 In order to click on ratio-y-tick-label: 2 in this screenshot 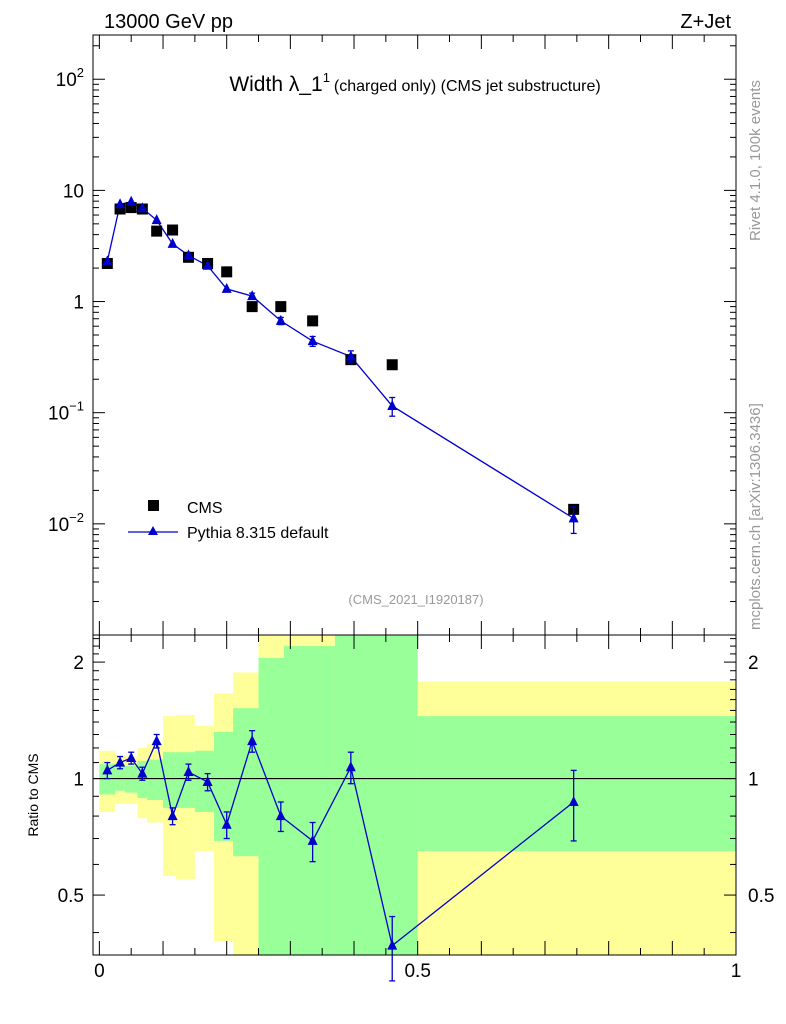, I will do `click(78, 663)`.